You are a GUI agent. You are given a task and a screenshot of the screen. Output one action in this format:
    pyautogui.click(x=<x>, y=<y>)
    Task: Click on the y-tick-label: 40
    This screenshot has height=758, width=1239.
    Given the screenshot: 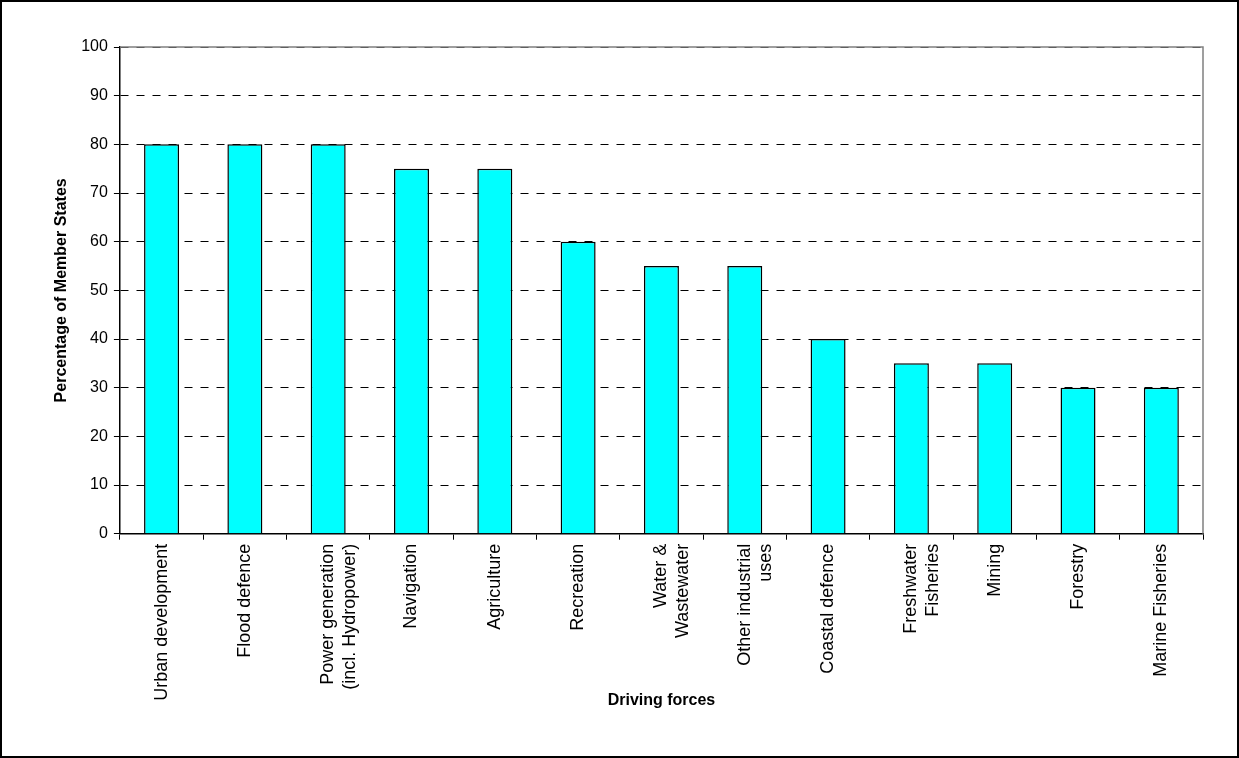 What is the action you would take?
    pyautogui.click(x=99, y=338)
    